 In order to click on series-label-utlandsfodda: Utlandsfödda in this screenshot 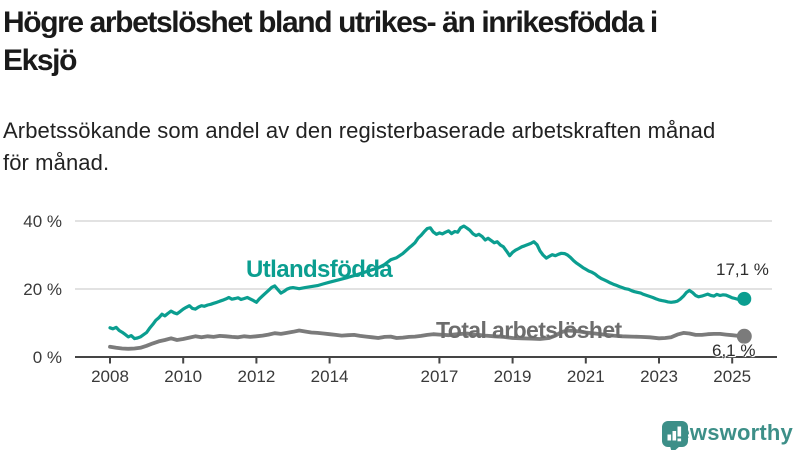, I will do `click(319, 269)`.